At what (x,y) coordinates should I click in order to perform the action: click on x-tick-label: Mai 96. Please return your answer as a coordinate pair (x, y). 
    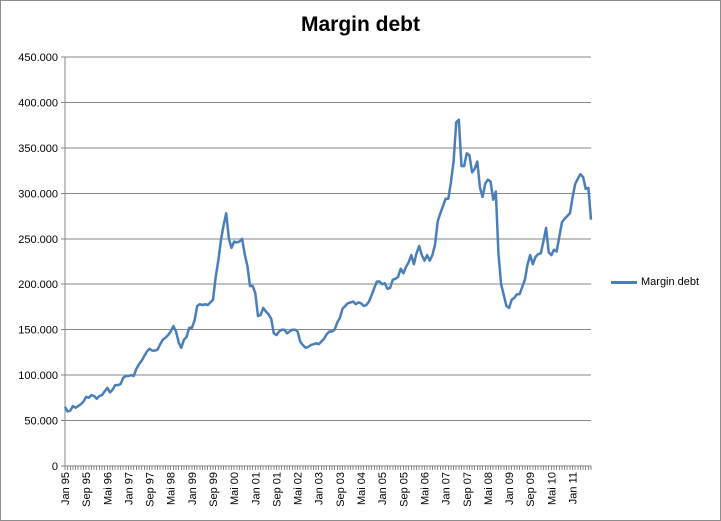
    Looking at the image, I should click on (108, 488).